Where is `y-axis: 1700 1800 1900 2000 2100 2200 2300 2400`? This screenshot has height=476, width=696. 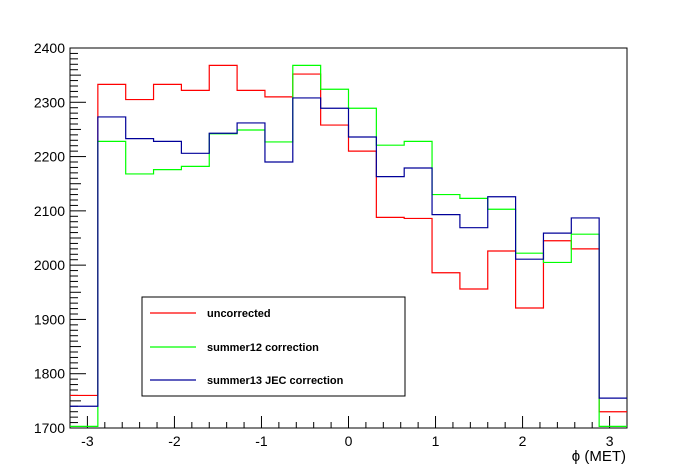
y-axis: 1700 1800 1900 2000 2100 2200 2300 2400 is located at coordinates (60, 238).